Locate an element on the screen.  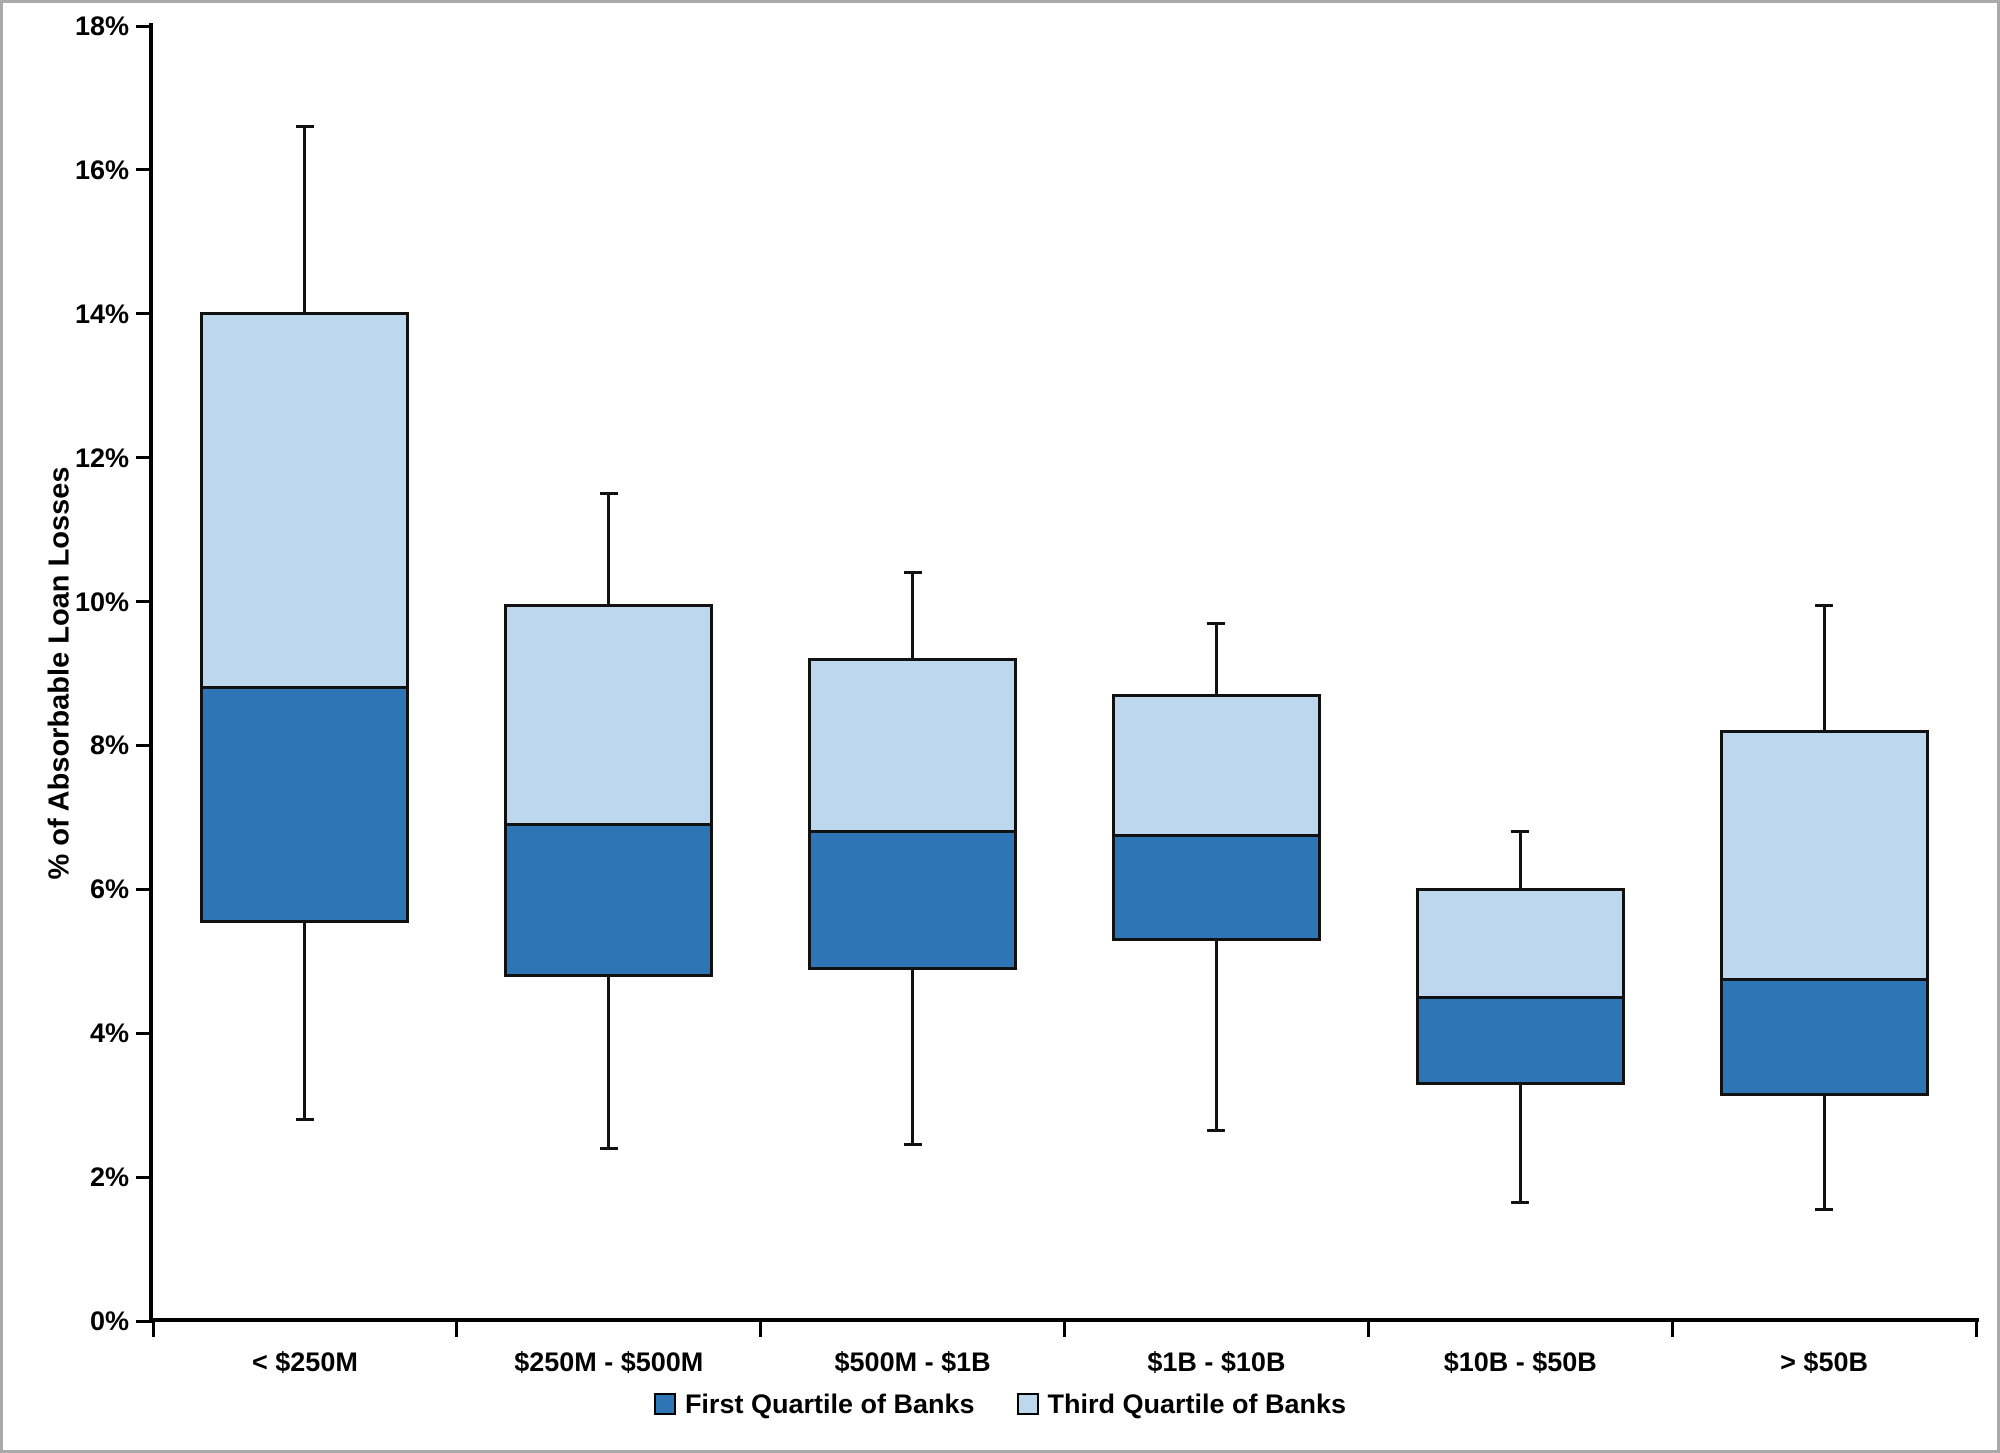
y-axis-tick-label: 14% is located at coordinates (101, 313).